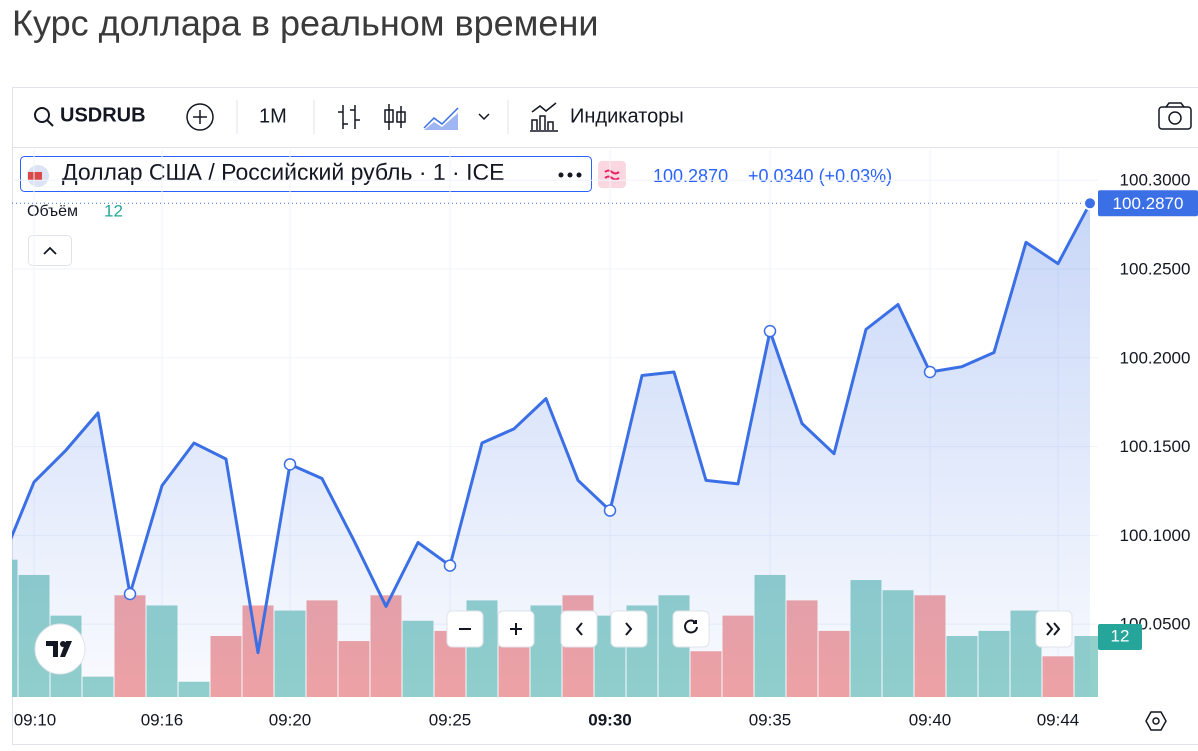 The image size is (1198, 751). Describe the element at coordinates (930, 719) in the screenshot. I see `x-tick-label: 09:40` at that location.